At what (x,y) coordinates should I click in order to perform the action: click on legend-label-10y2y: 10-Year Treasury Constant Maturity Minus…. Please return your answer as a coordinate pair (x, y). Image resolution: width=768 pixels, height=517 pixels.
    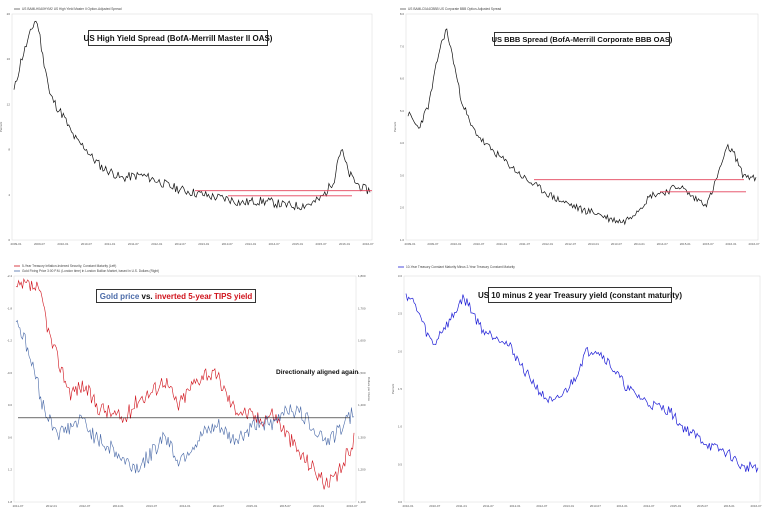
    Looking at the image, I should click on (460, 267).